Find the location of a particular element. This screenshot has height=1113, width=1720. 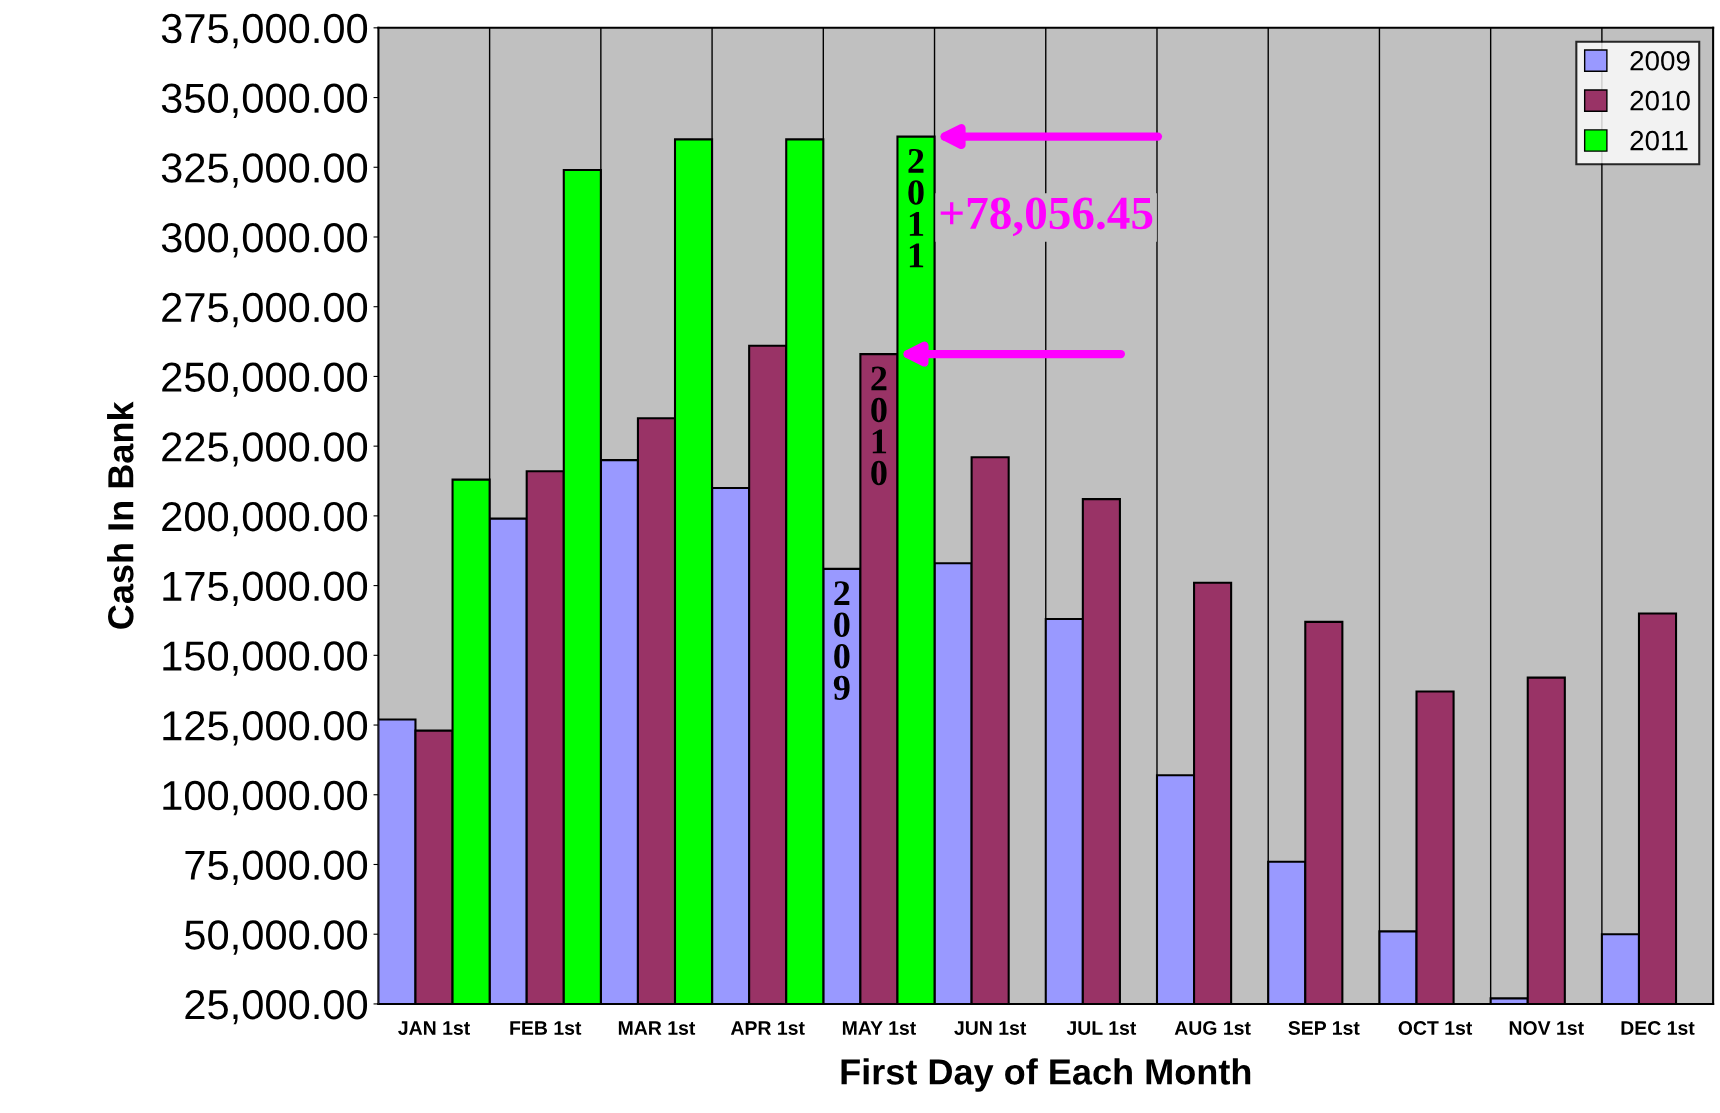

y-tick-label: 350,000.00 is located at coordinates (264, 100).